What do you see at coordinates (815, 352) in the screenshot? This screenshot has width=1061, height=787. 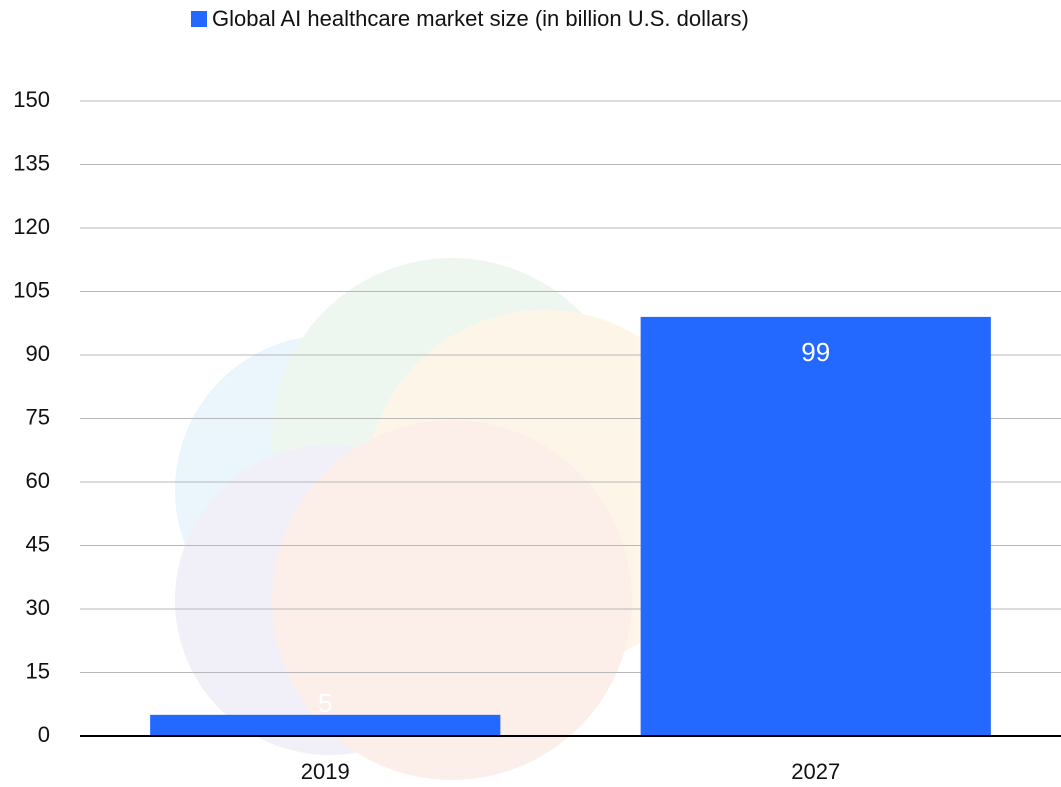 I see `data-label: 99` at bounding box center [815, 352].